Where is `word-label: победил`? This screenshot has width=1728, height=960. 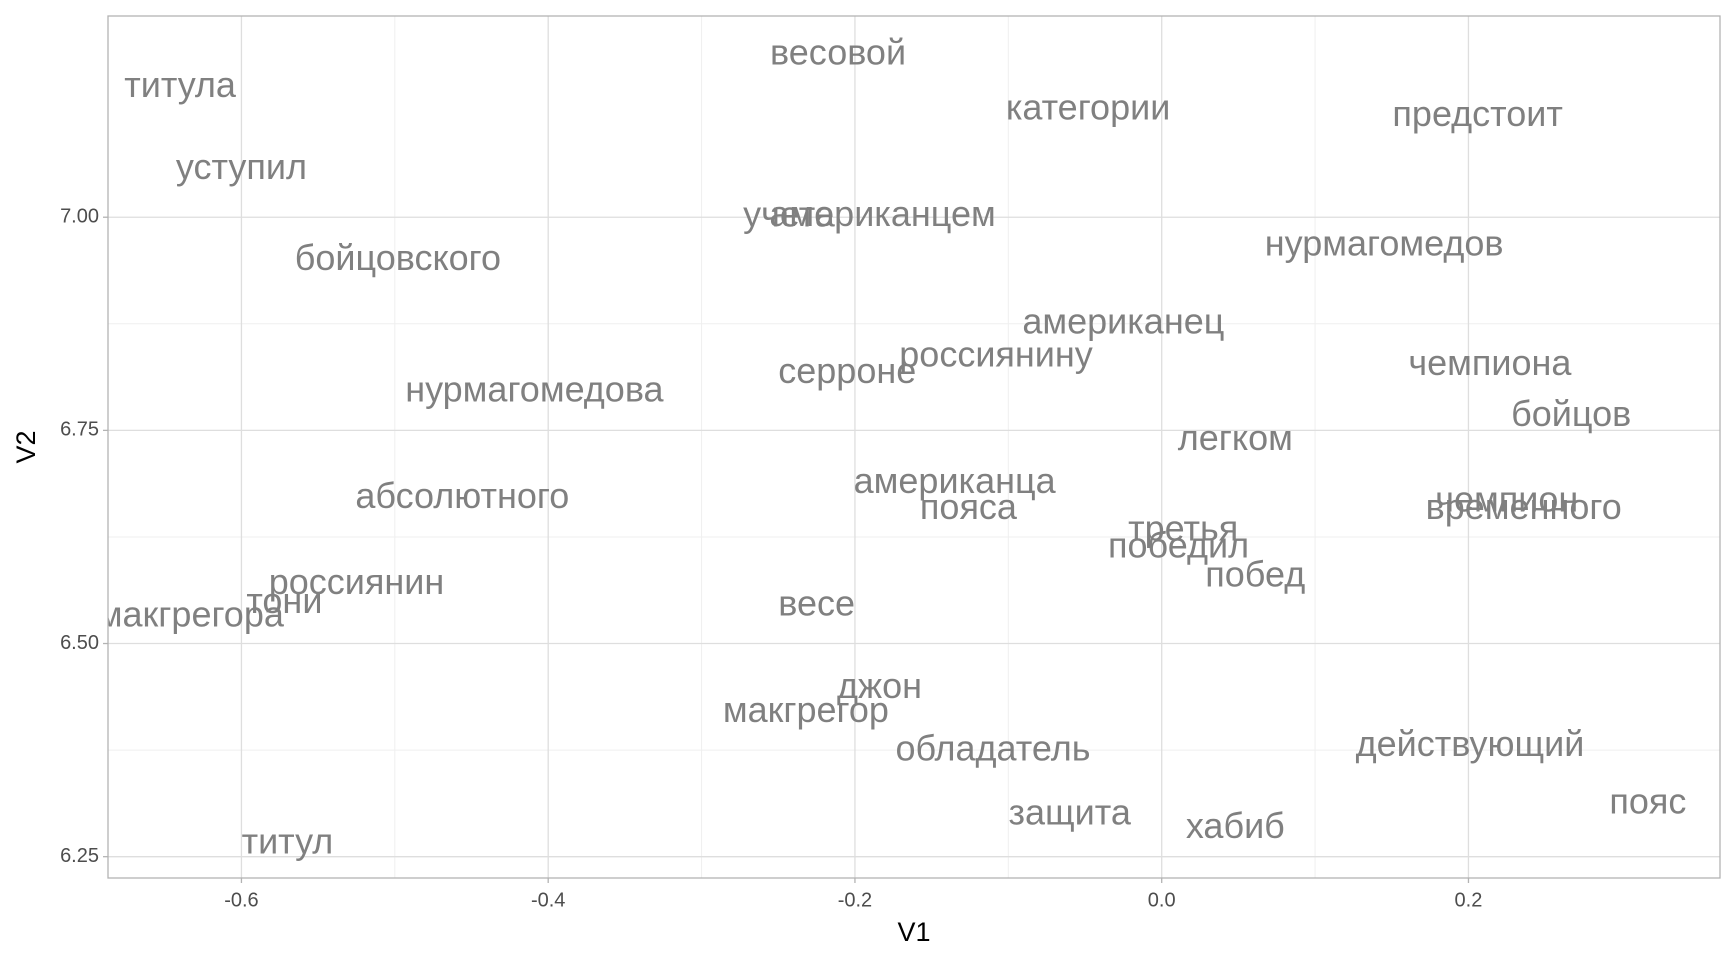
word-label: победил is located at coordinates (1178, 545).